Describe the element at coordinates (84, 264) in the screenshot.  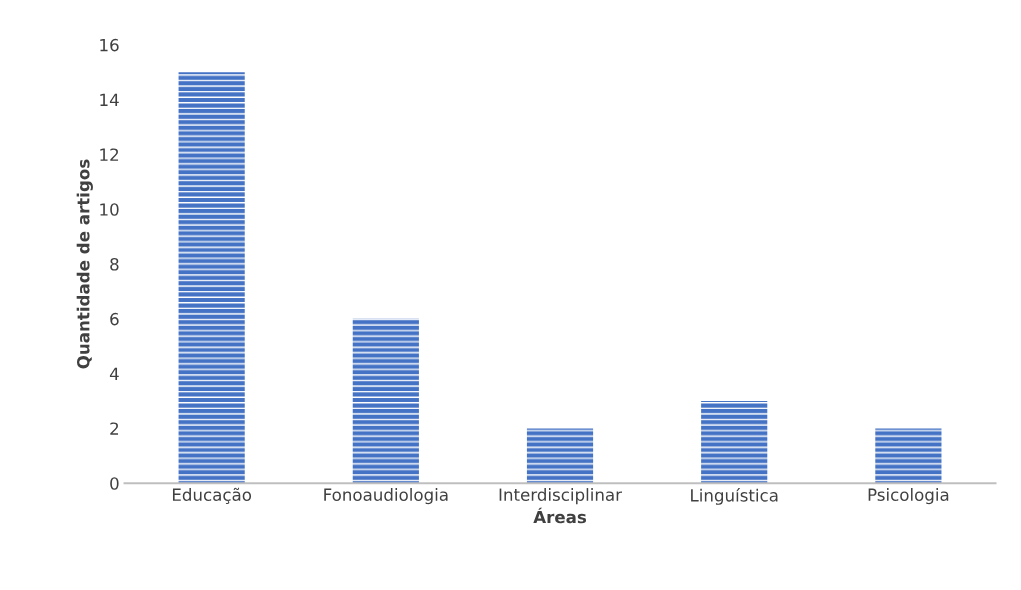
I see `y-axis-title: Quantidade de artigos` at that location.